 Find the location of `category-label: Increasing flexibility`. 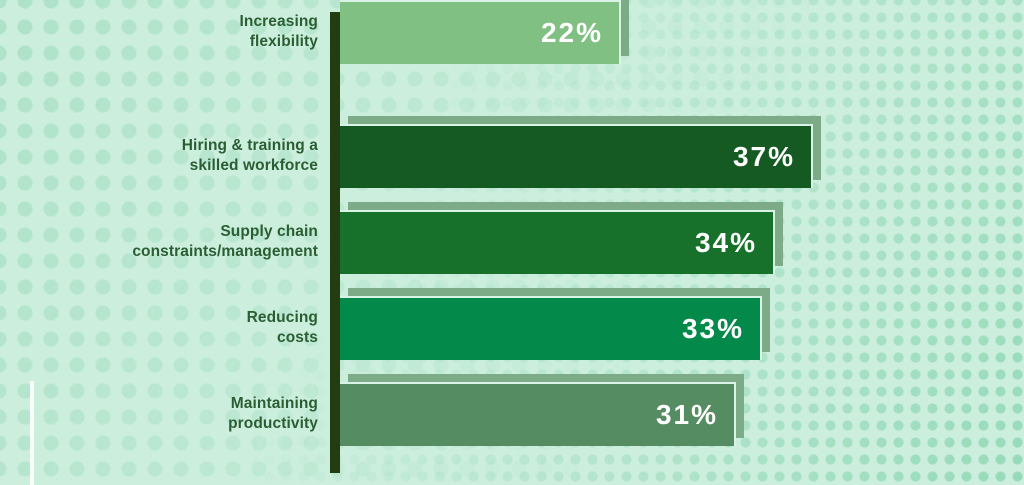

category-label: Increasing flexibility is located at coordinates (159, 32).